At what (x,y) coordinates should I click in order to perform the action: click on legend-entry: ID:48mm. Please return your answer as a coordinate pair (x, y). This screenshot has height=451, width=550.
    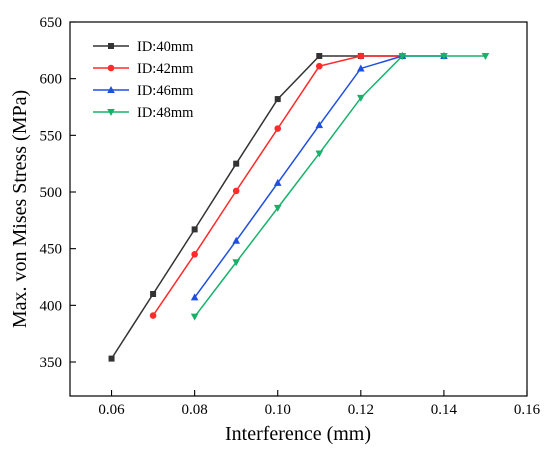
    Looking at the image, I should click on (143, 113).